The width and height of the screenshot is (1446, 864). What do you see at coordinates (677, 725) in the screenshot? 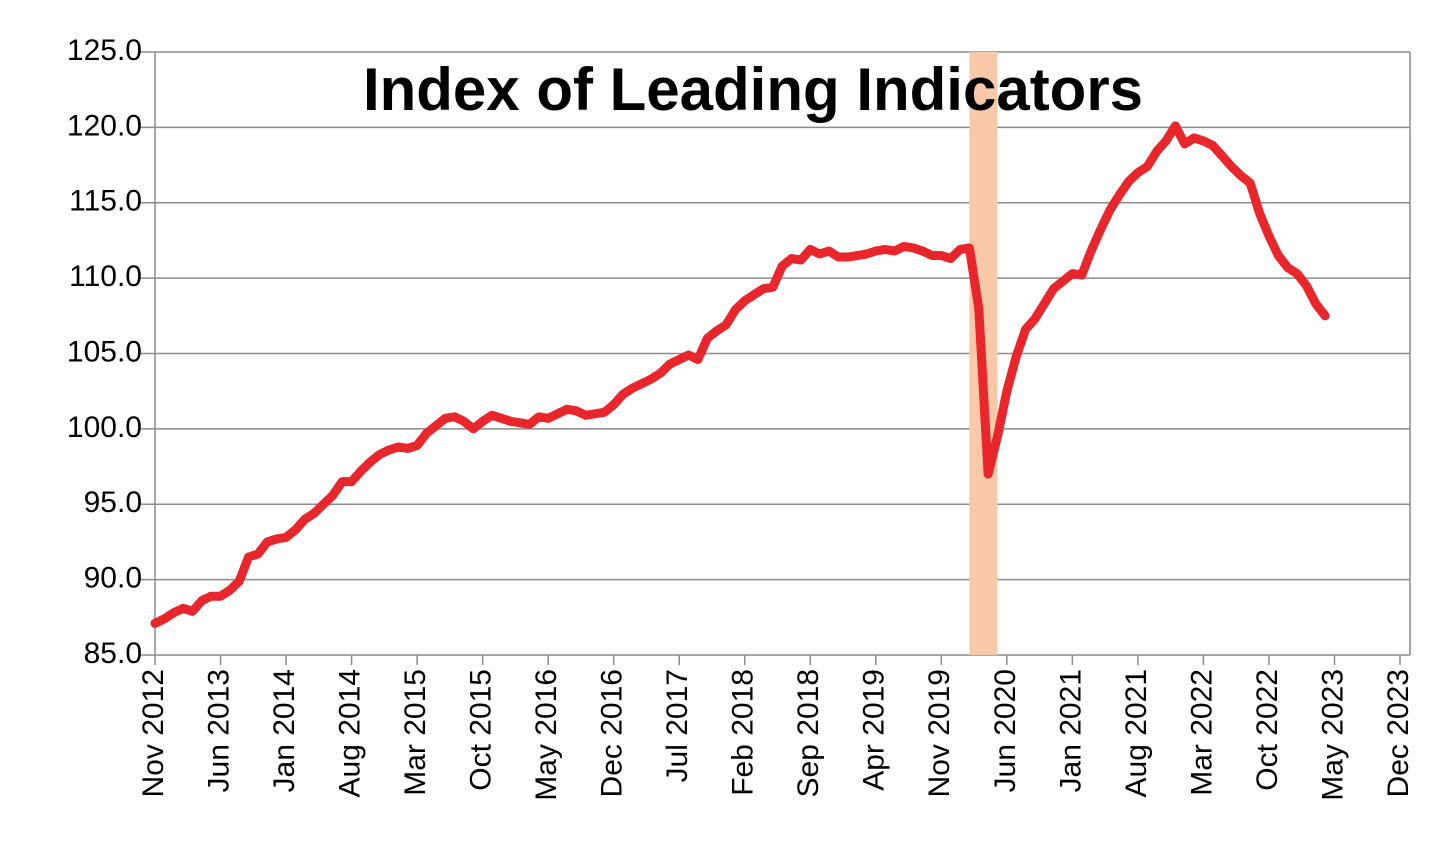
I see `x-tick-label: Jul 2017` at bounding box center [677, 725].